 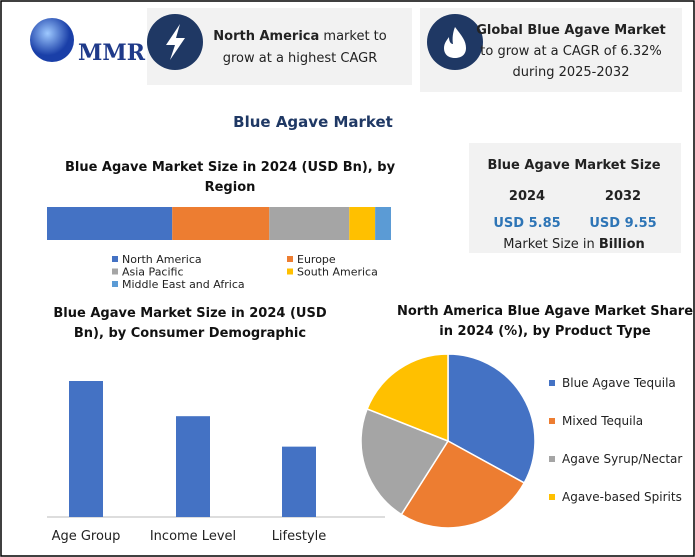 I want to click on highlight-text: grow at a highest CAGR, so click(x=300, y=58).